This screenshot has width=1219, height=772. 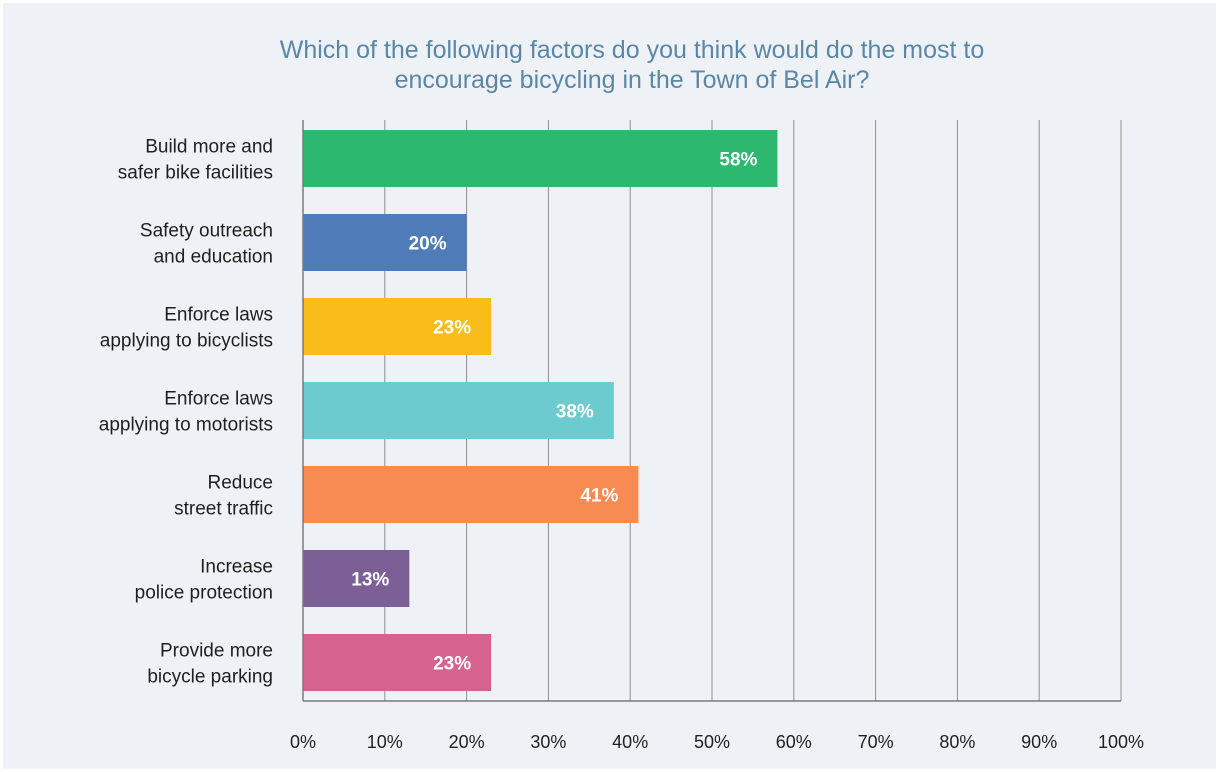 I want to click on bar-value-label-1: 20%, so click(x=428, y=244).